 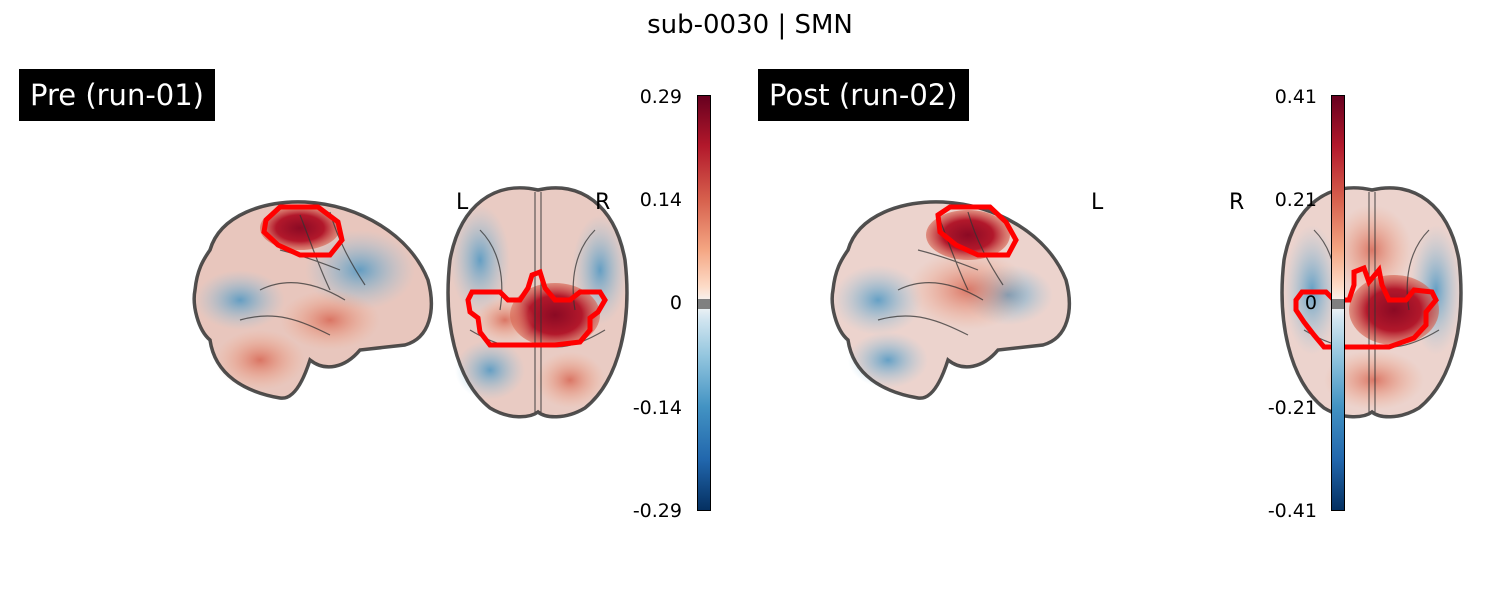 What do you see at coordinates (657, 408) in the screenshot?
I see `colorbar-tick: -0.14` at bounding box center [657, 408].